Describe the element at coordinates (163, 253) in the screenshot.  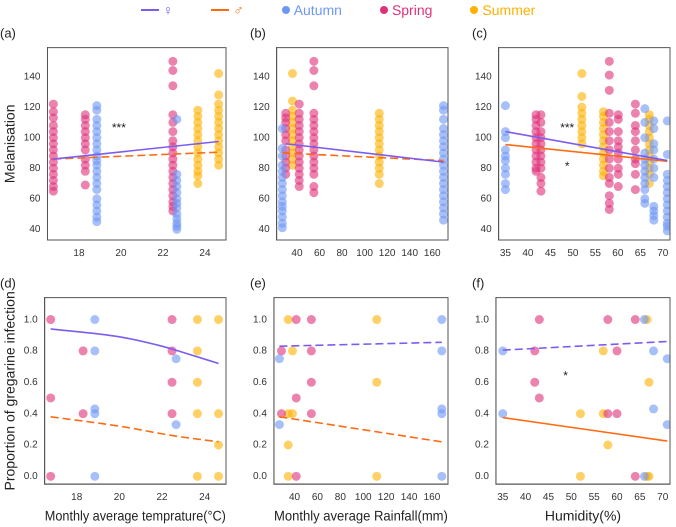
I see `x-tick-label: 22` at that location.